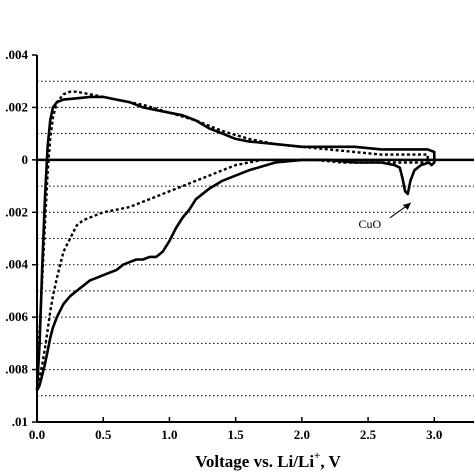 Image resolution: width=474 pixels, height=474 pixels. I want to click on y-tick-label: .01, so click(20, 421).